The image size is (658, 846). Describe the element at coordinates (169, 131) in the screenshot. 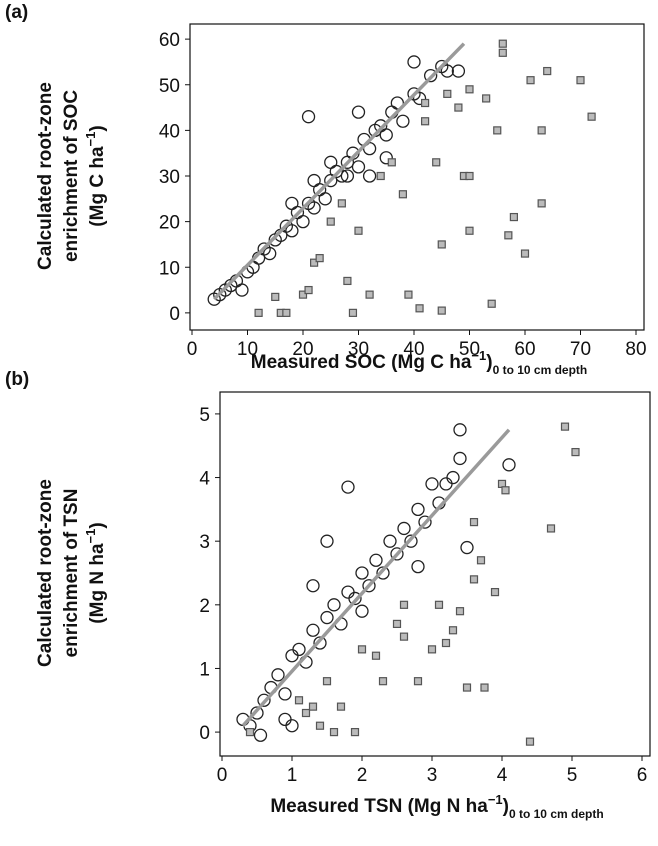

I see `y-tick-label: 40` at that location.